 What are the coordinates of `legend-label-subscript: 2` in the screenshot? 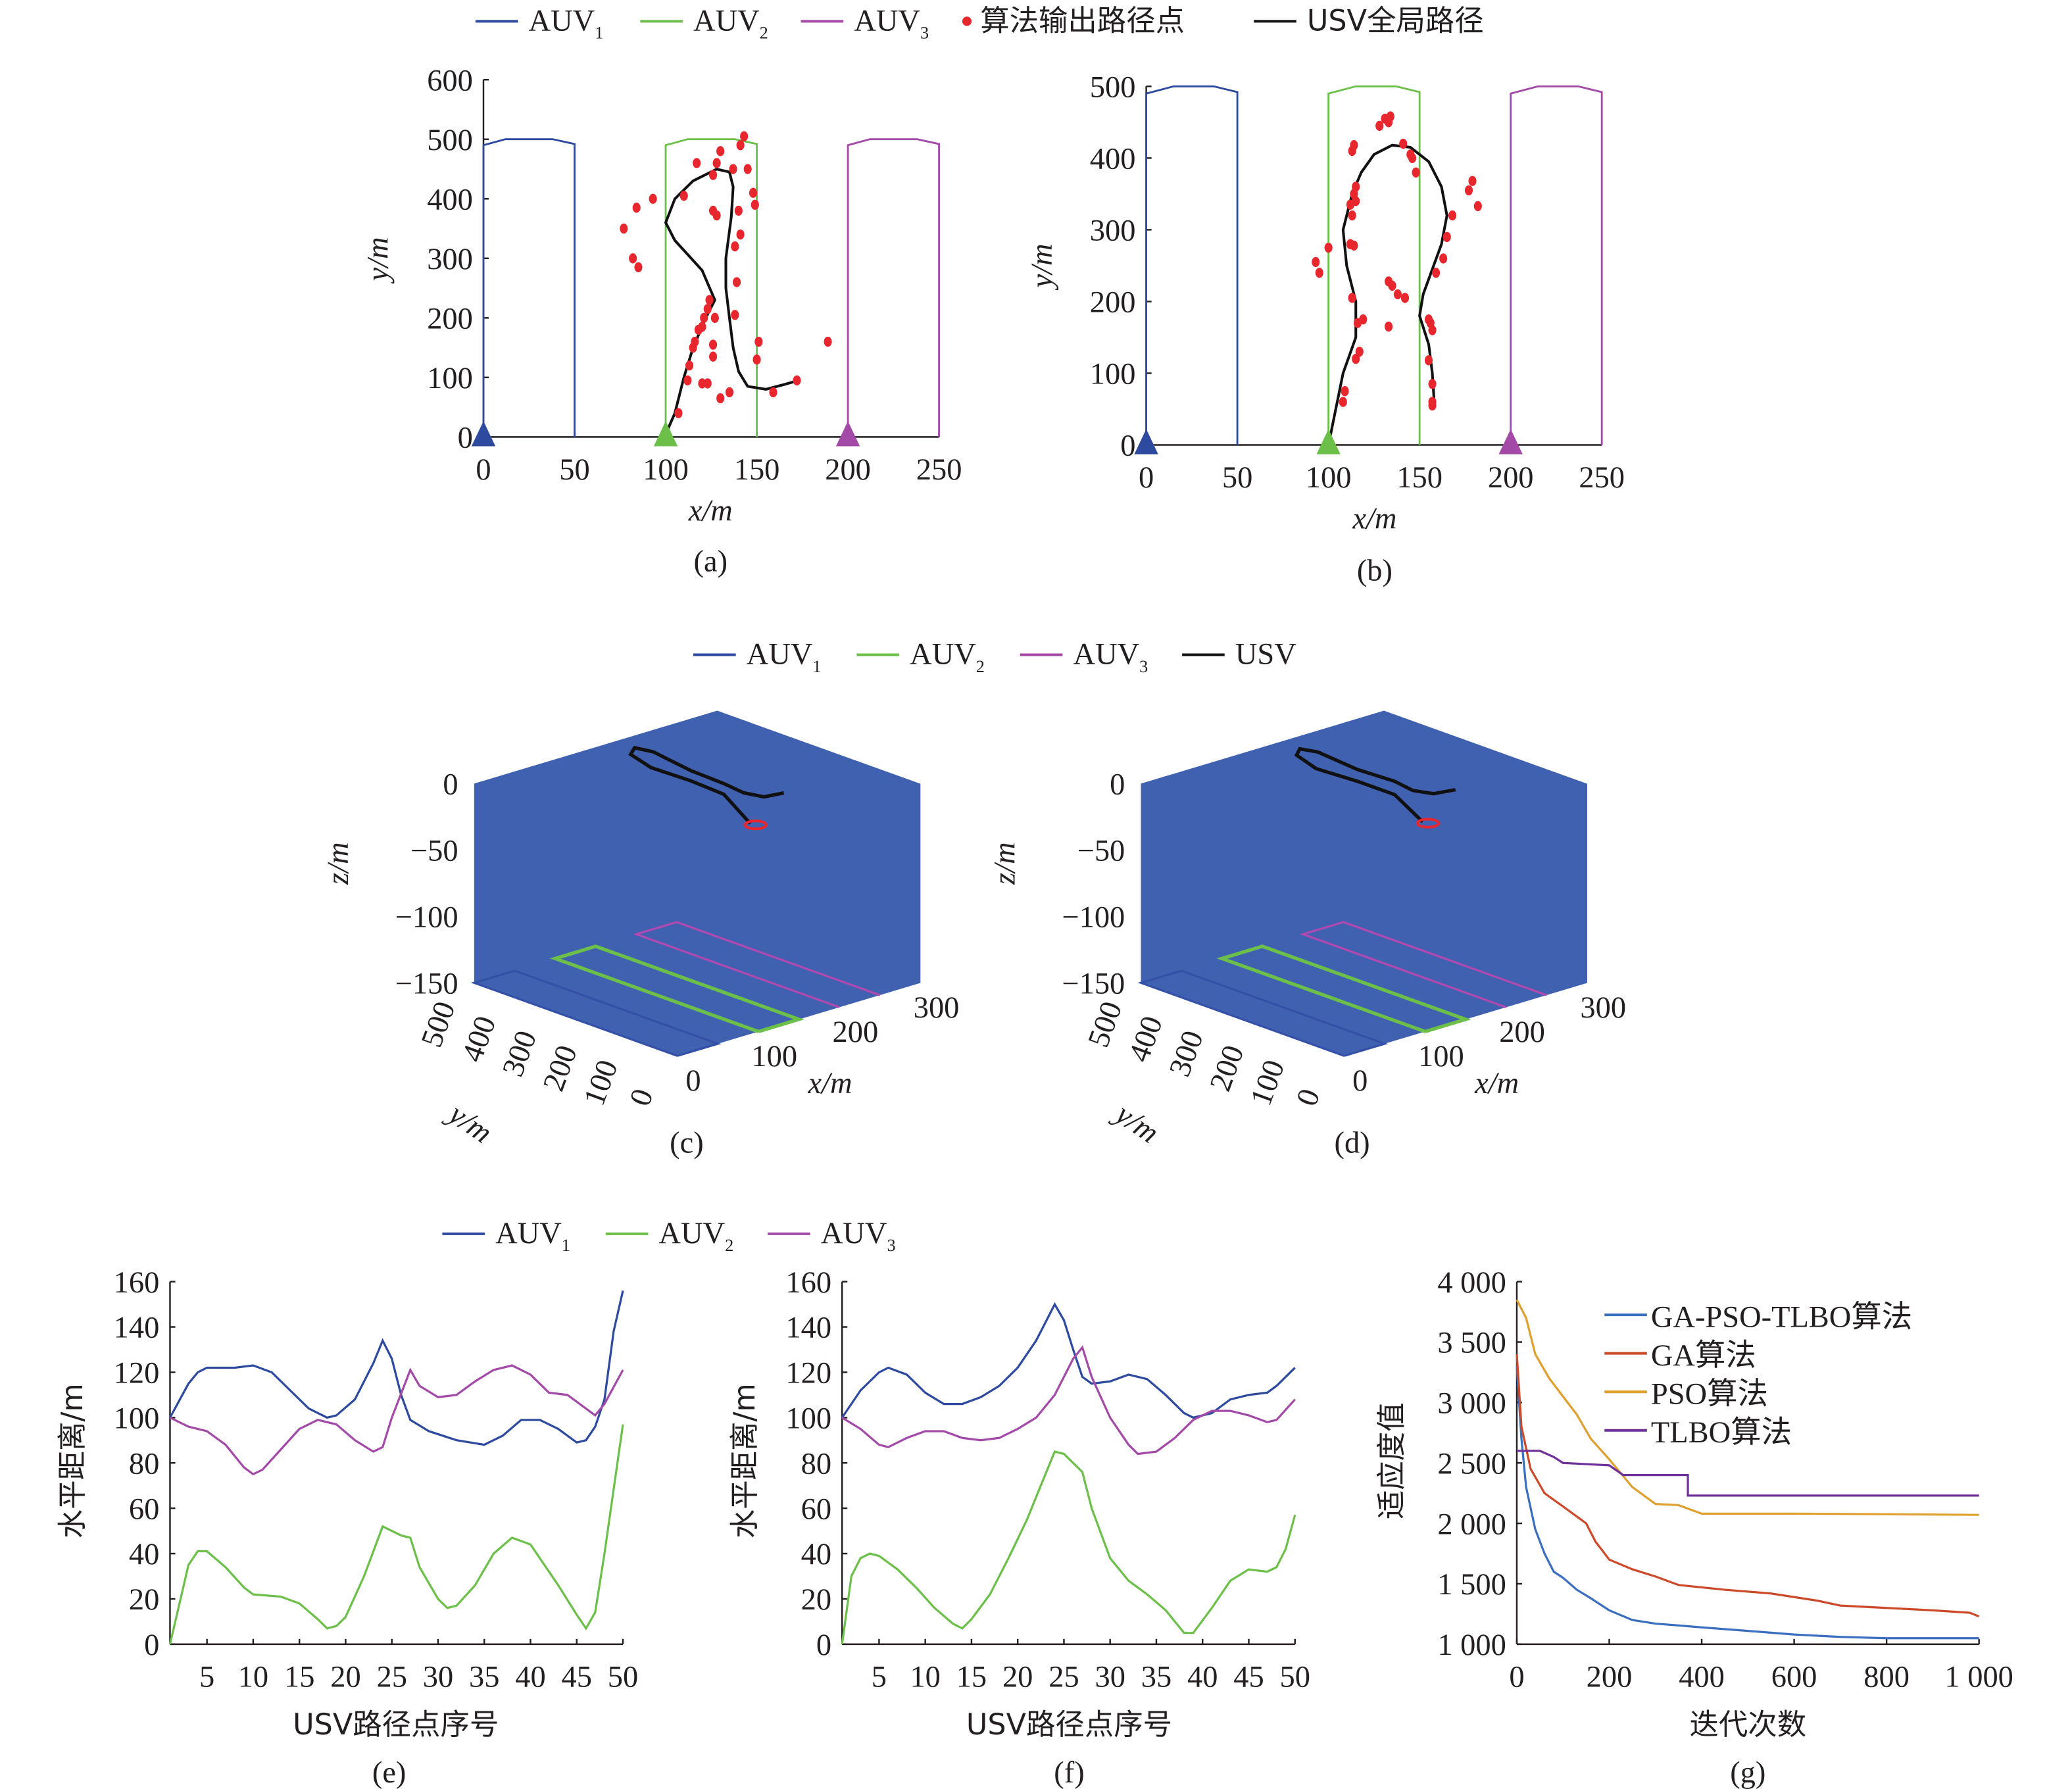 It's located at (980, 666).